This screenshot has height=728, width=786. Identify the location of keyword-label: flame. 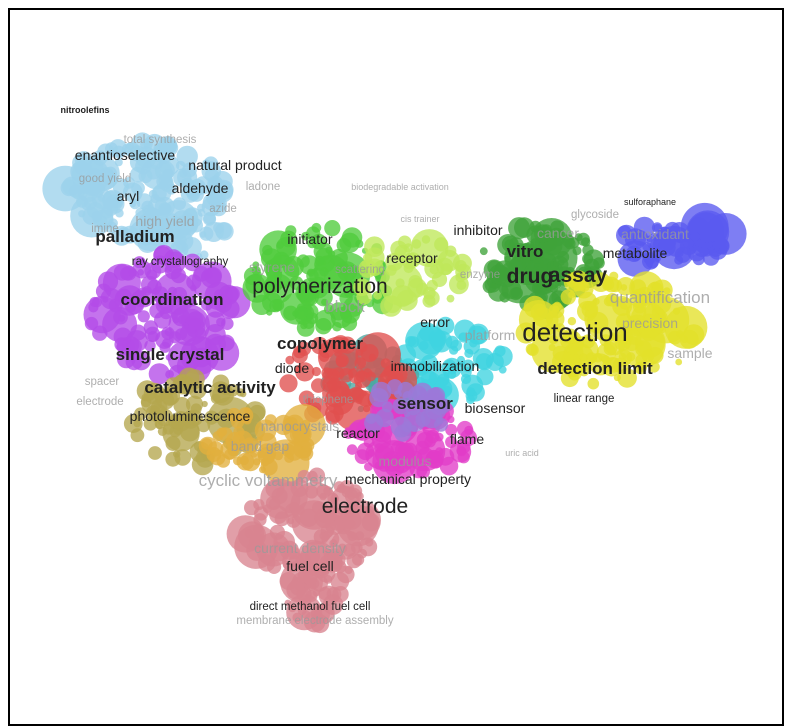
(467, 439).